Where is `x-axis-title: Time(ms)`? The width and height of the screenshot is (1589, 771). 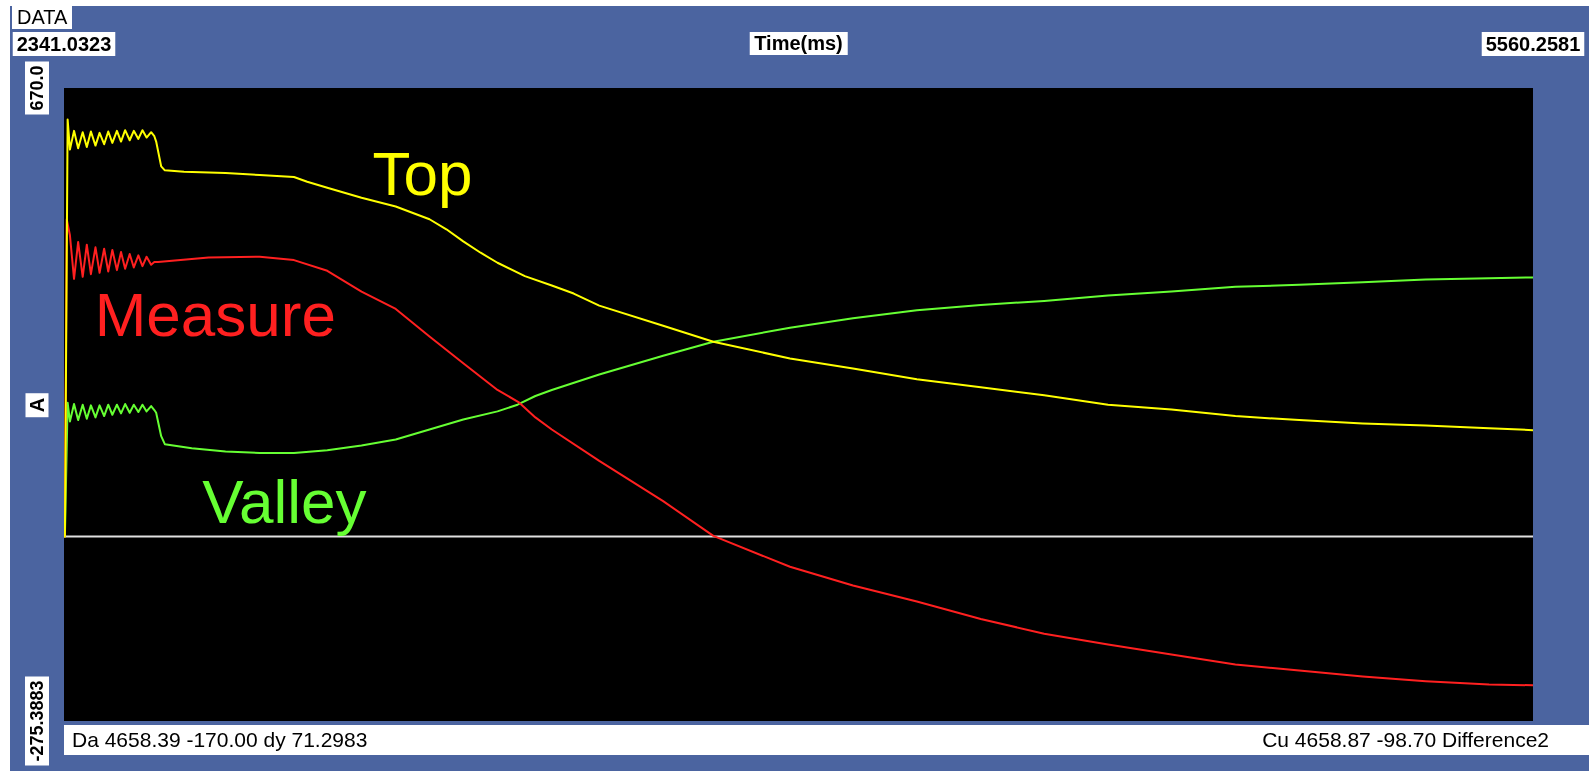 x-axis-title: Time(ms) is located at coordinates (798, 43).